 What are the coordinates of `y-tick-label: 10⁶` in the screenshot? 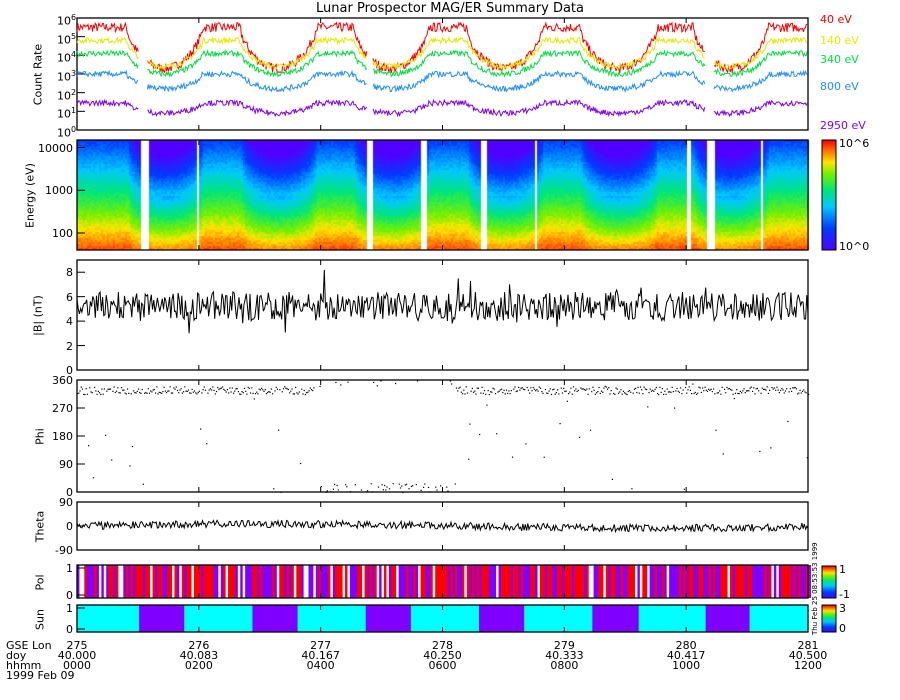 It's located at (67, 20).